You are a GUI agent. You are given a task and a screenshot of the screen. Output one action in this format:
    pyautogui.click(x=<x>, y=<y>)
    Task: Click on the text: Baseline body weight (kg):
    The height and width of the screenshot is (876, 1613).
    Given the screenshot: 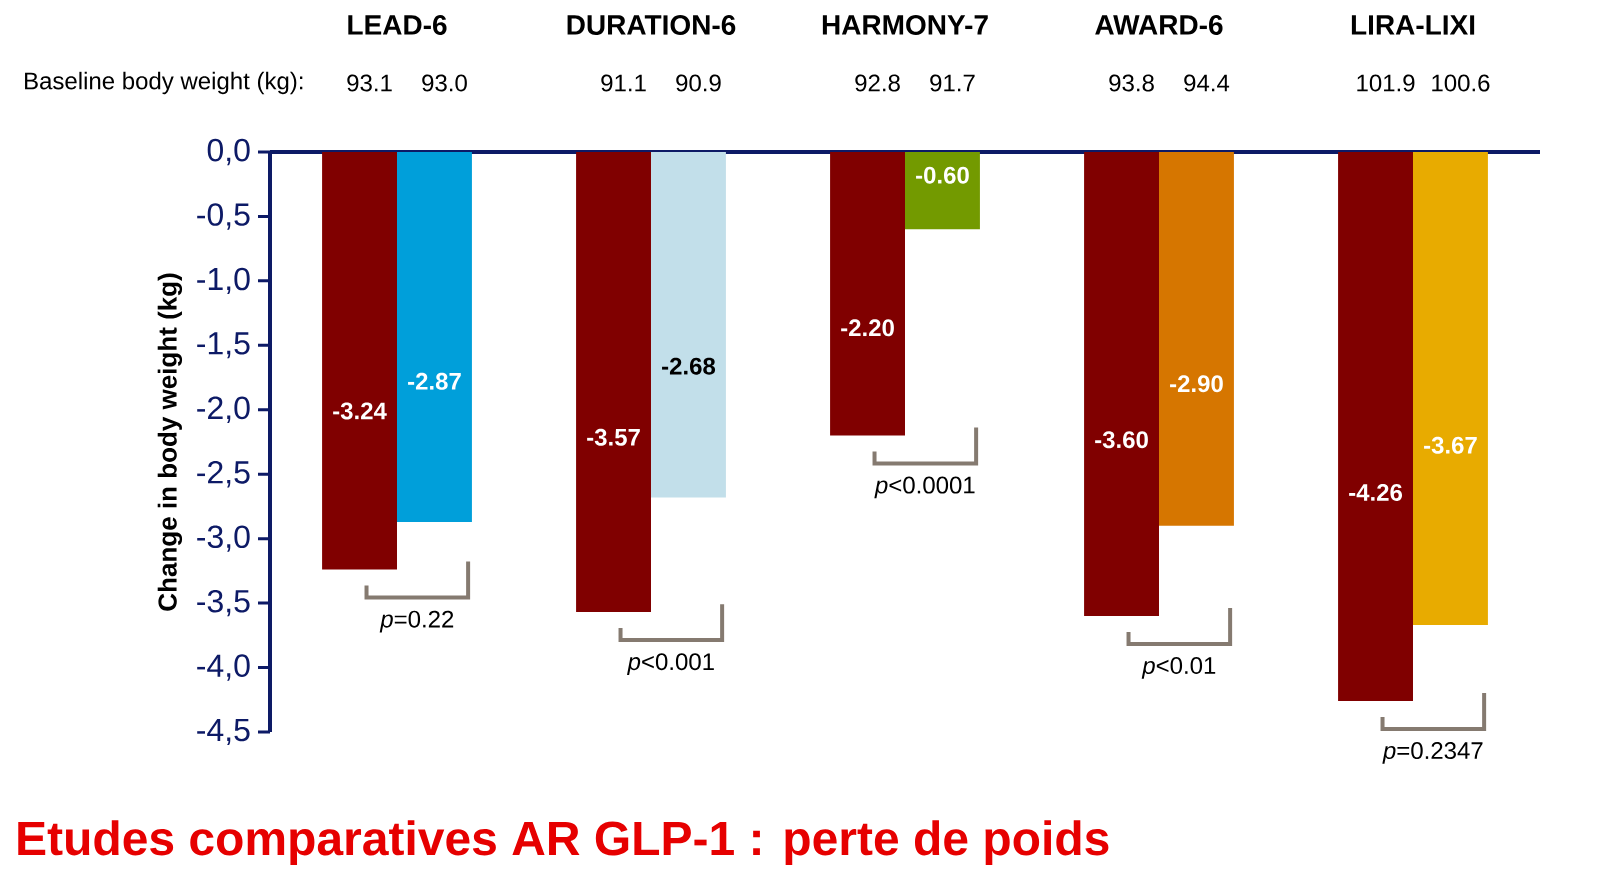 What is the action you would take?
    pyautogui.click(x=164, y=83)
    